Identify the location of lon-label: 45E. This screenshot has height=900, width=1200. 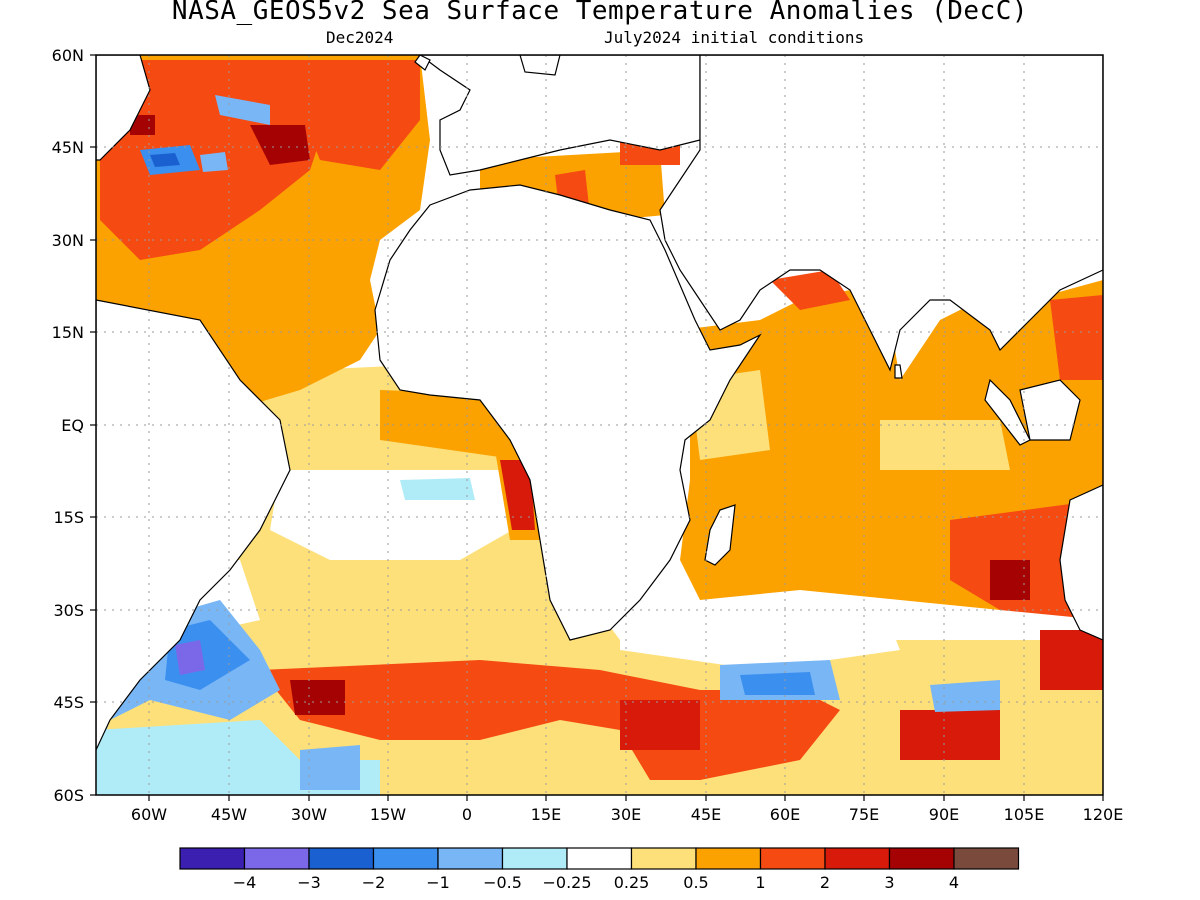
(706, 814).